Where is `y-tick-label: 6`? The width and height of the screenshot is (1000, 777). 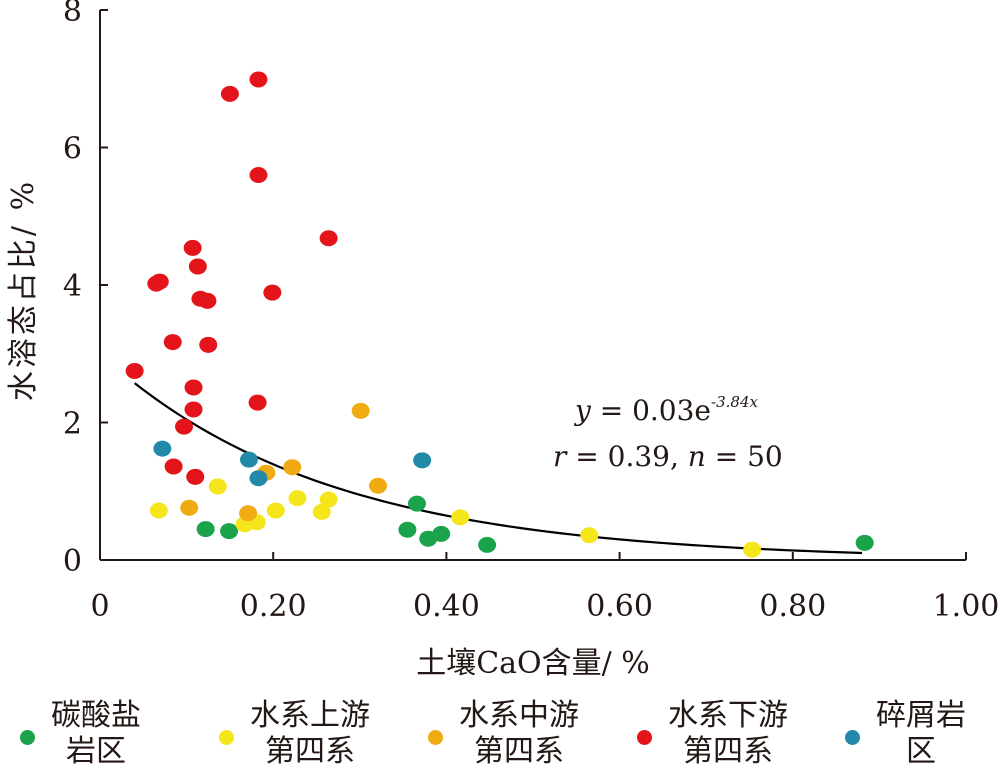 y-tick-label: 6 is located at coordinates (72, 149).